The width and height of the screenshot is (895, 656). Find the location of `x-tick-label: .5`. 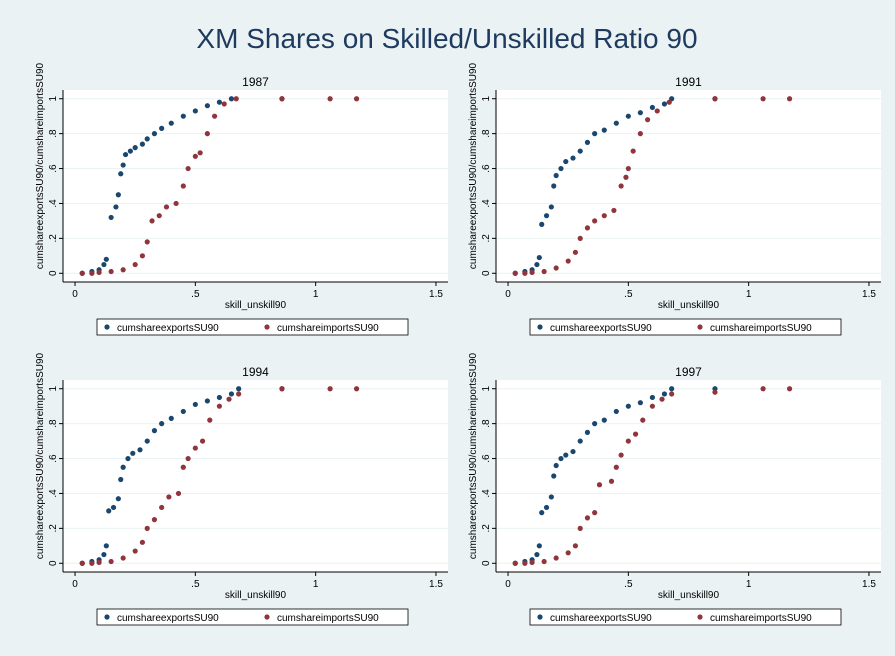

x-tick-label: .5 is located at coordinates (628, 584).